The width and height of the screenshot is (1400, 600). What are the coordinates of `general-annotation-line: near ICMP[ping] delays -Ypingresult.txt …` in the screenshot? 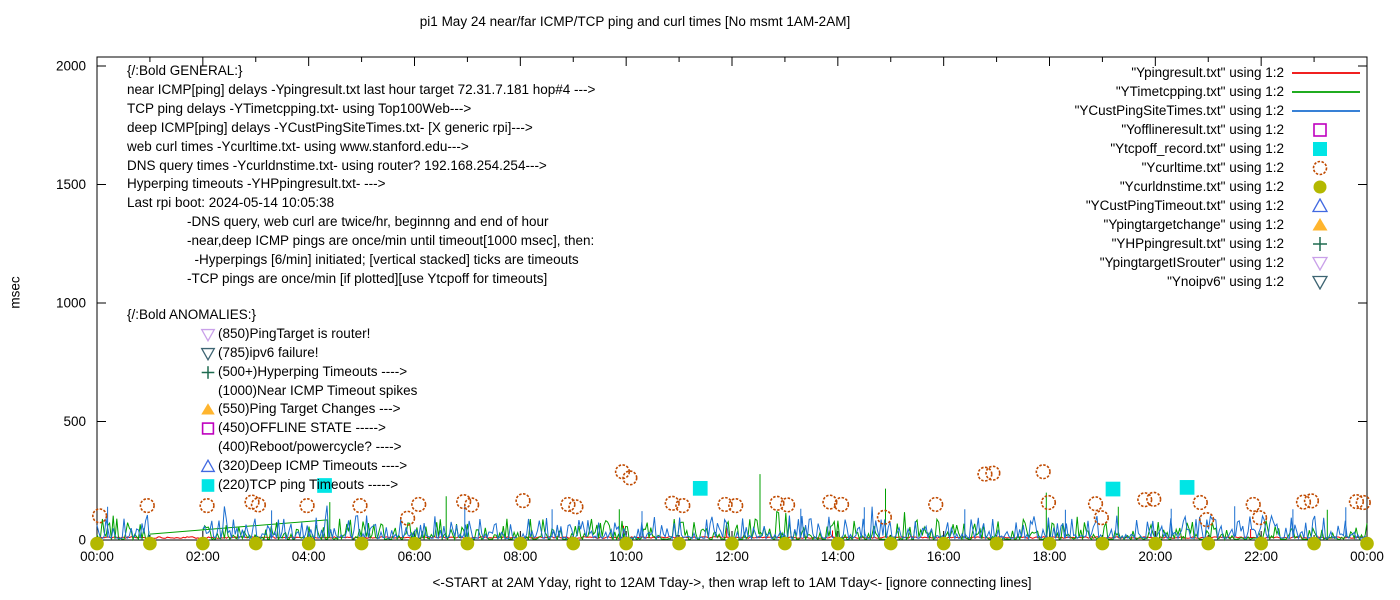 It's located at (361, 89).